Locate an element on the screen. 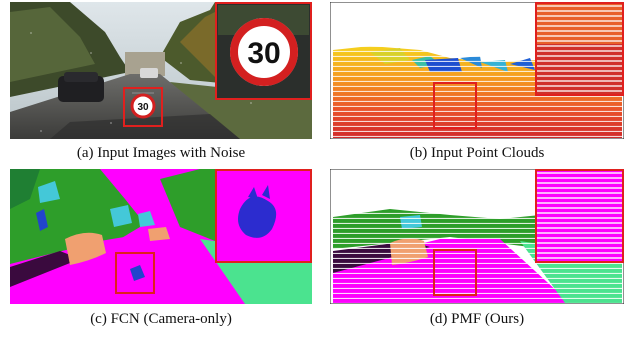 The width and height of the screenshot is (634, 337). zoom-inset: 30 is located at coordinates (263, 51).